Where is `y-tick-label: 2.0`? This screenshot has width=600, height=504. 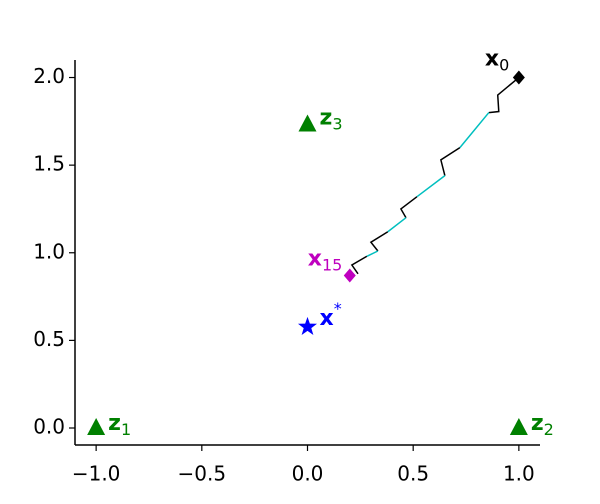
y-tick-label: 2.0 is located at coordinates (49, 76).